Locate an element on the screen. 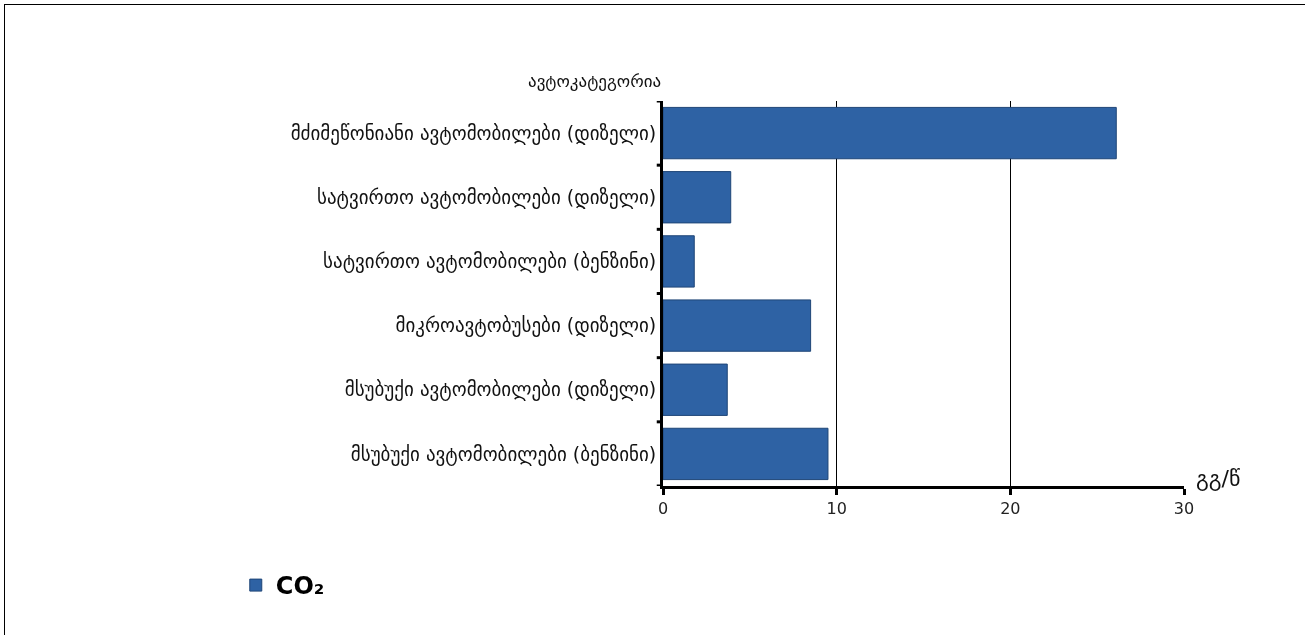 The image size is (1311, 641). x-tick-label: 10 is located at coordinates (836, 509).